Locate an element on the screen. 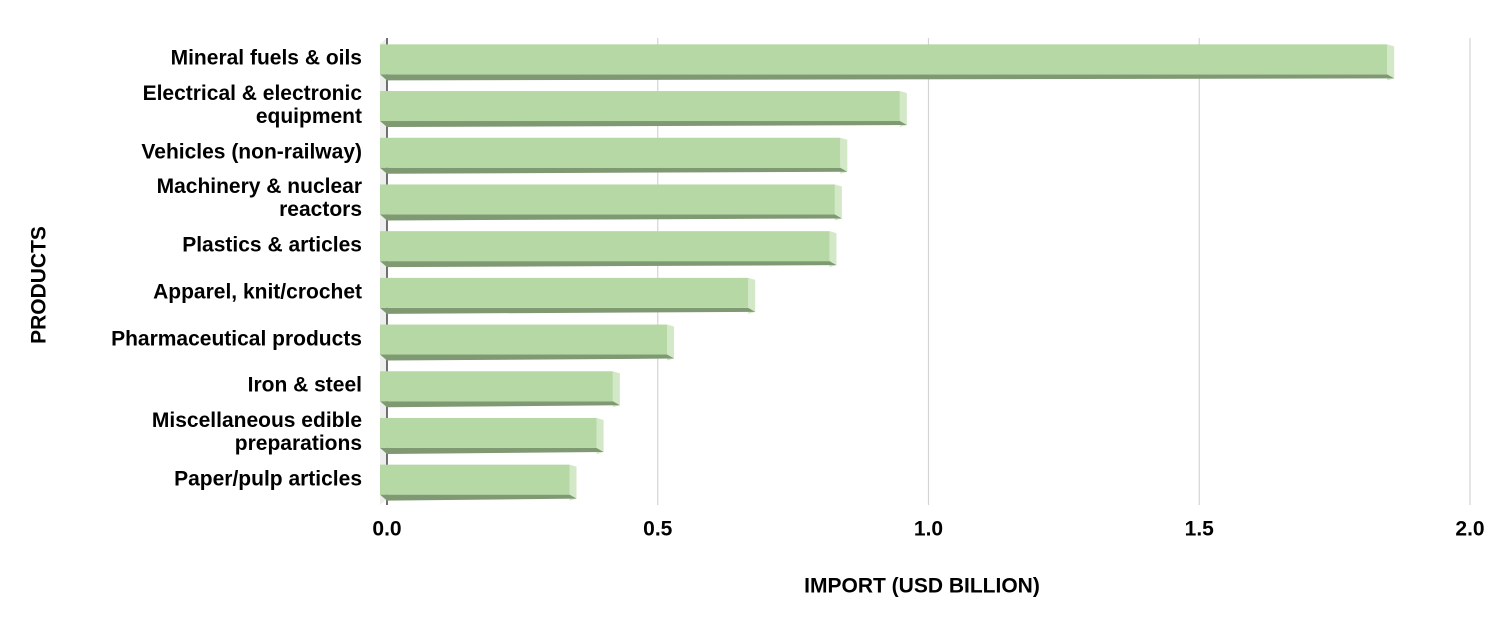 This screenshot has height=620, width=1496. y-tick-label: Paper/pulp articles is located at coordinates (268, 479).